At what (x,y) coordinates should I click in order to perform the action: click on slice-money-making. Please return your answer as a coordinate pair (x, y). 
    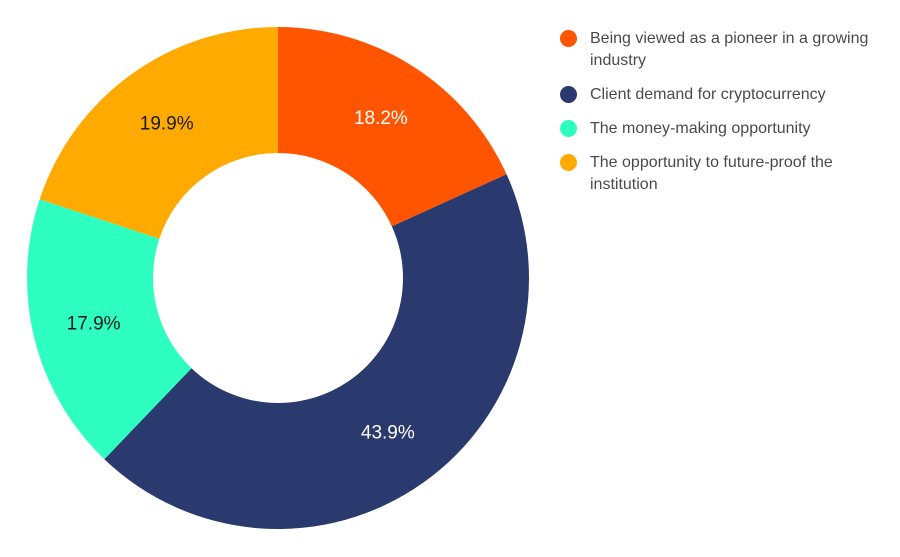
    Looking at the image, I should click on (109, 329).